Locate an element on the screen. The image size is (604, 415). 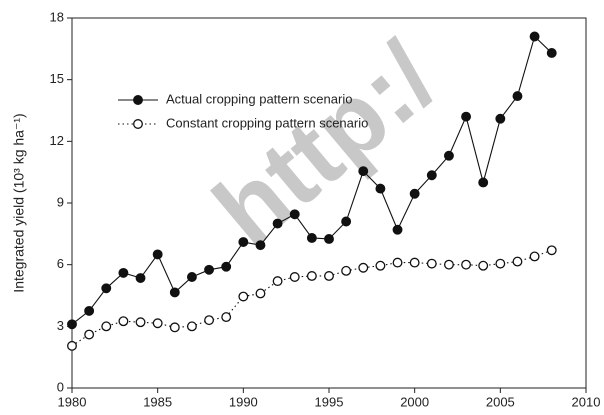
y-tick-label: 0 is located at coordinates (60, 386).